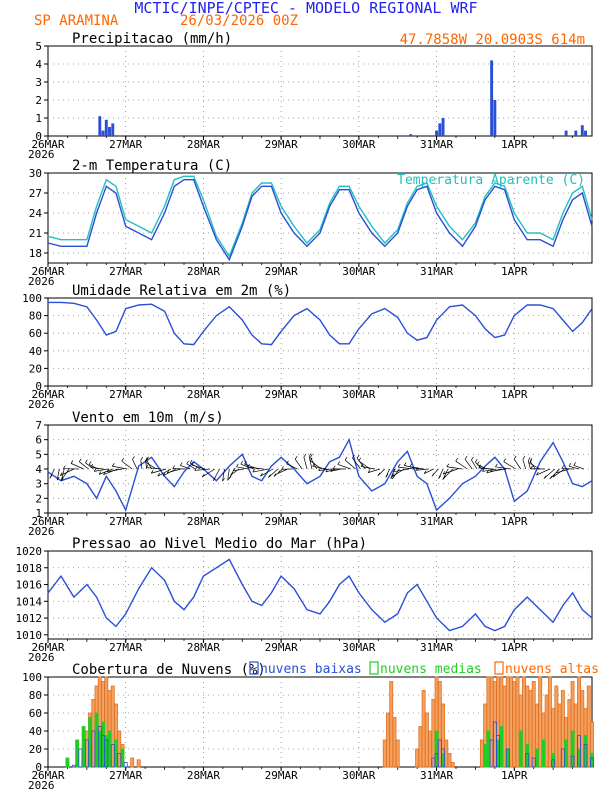 The width and height of the screenshot is (612, 792). I want to click on panel-title: Vento em 10m (m/s), so click(148, 418).